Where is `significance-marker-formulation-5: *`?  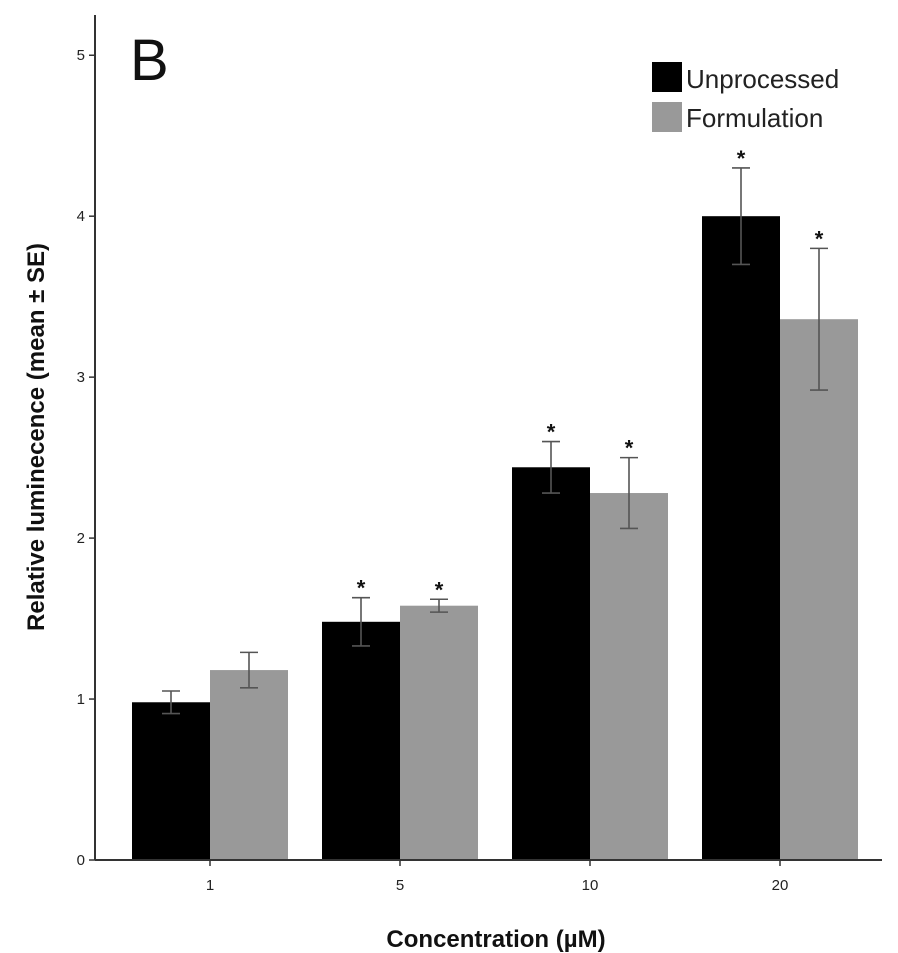 significance-marker-formulation-5: * is located at coordinates (439, 589).